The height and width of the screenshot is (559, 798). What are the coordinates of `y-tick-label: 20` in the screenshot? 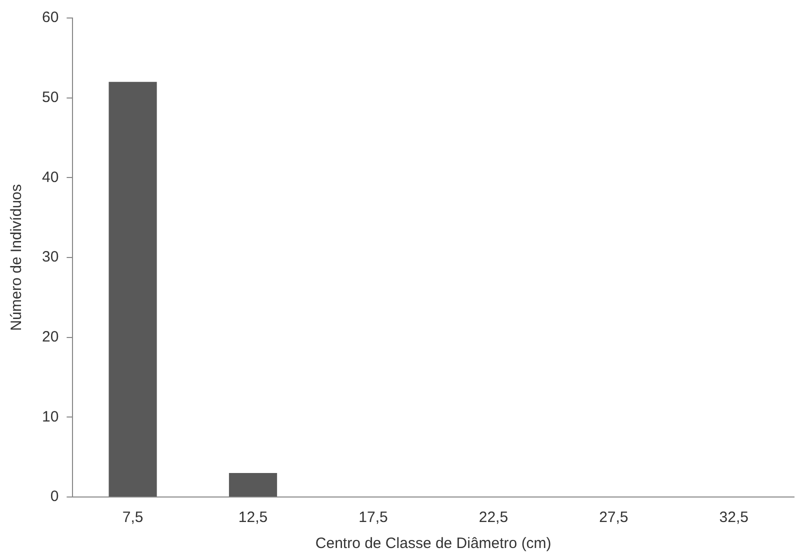 It's located at (50, 337).